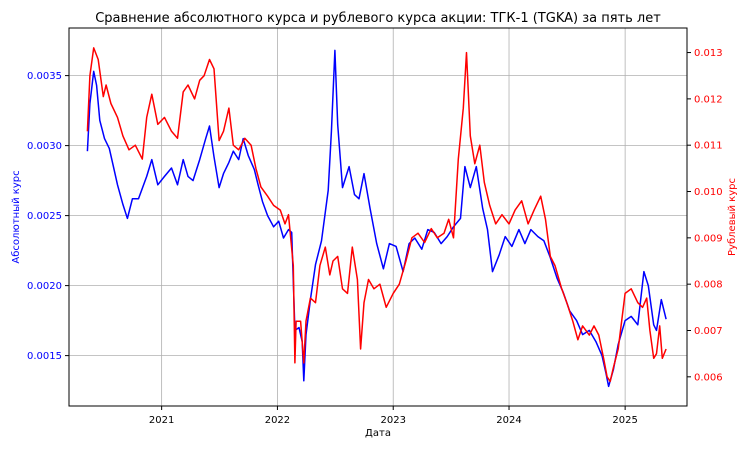  What do you see at coordinates (44, 286) in the screenshot?
I see `y-left-tick-label: 0.0020` at bounding box center [44, 286].